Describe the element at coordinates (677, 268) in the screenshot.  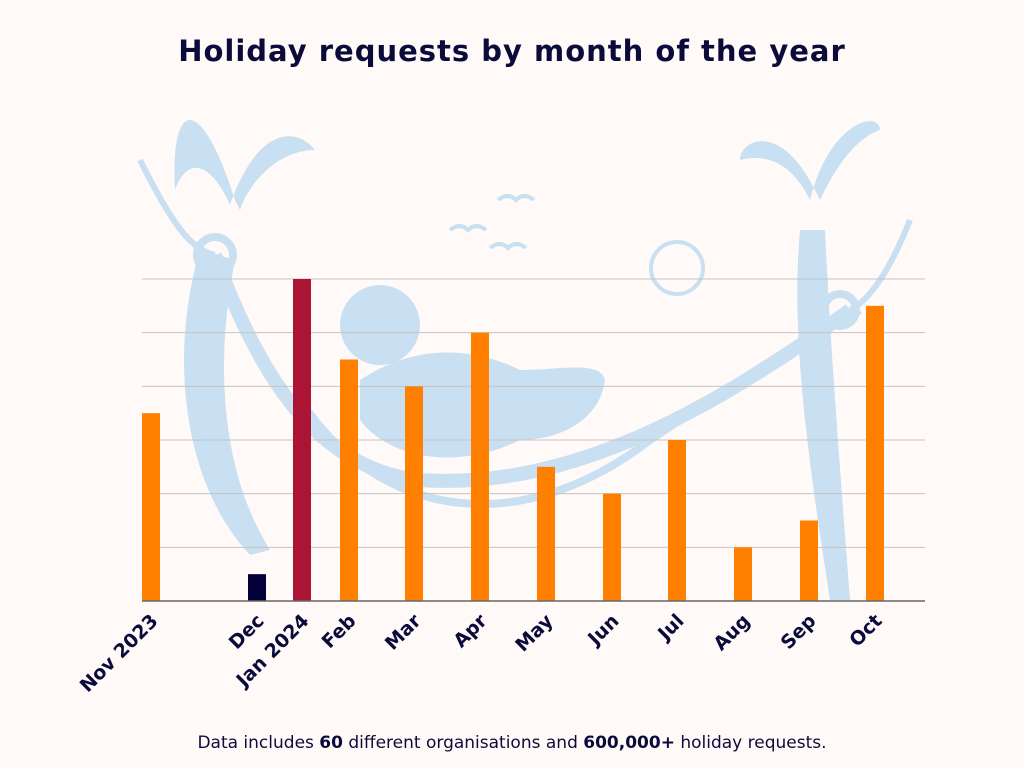
I see `sun` at that location.